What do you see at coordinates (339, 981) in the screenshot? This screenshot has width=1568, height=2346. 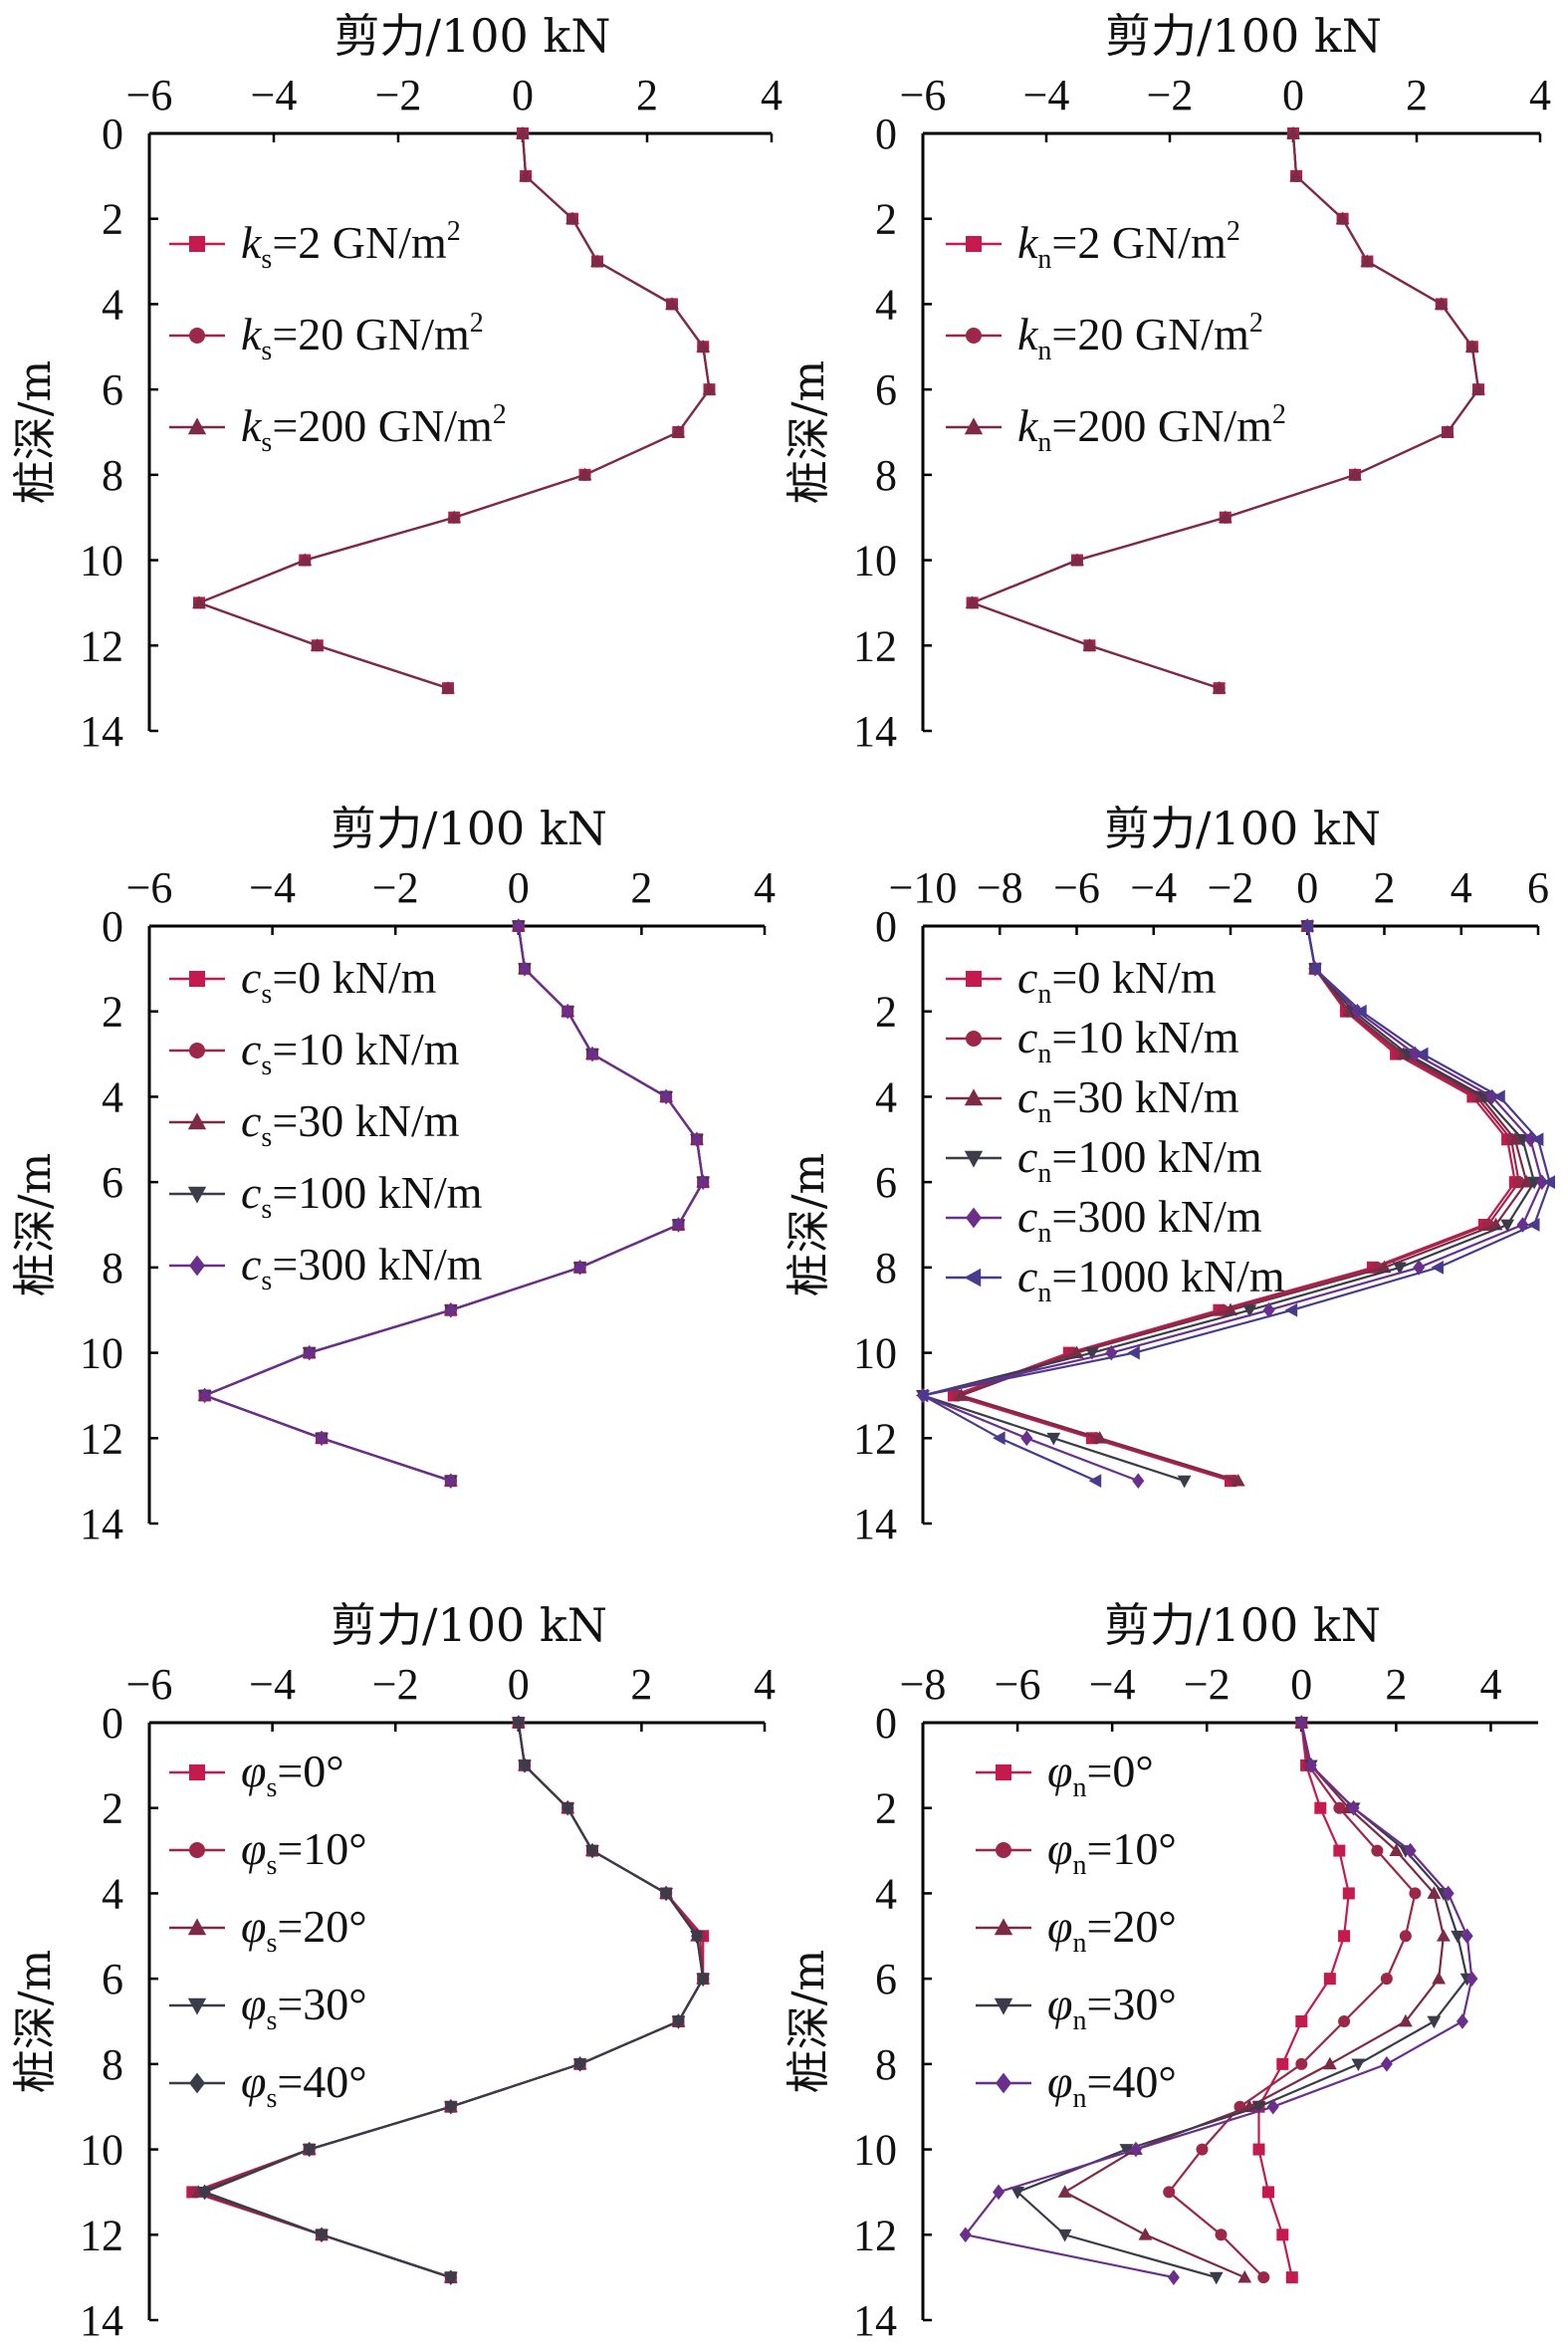 I see `legend-entry: cs=0 kN/m` at bounding box center [339, 981].